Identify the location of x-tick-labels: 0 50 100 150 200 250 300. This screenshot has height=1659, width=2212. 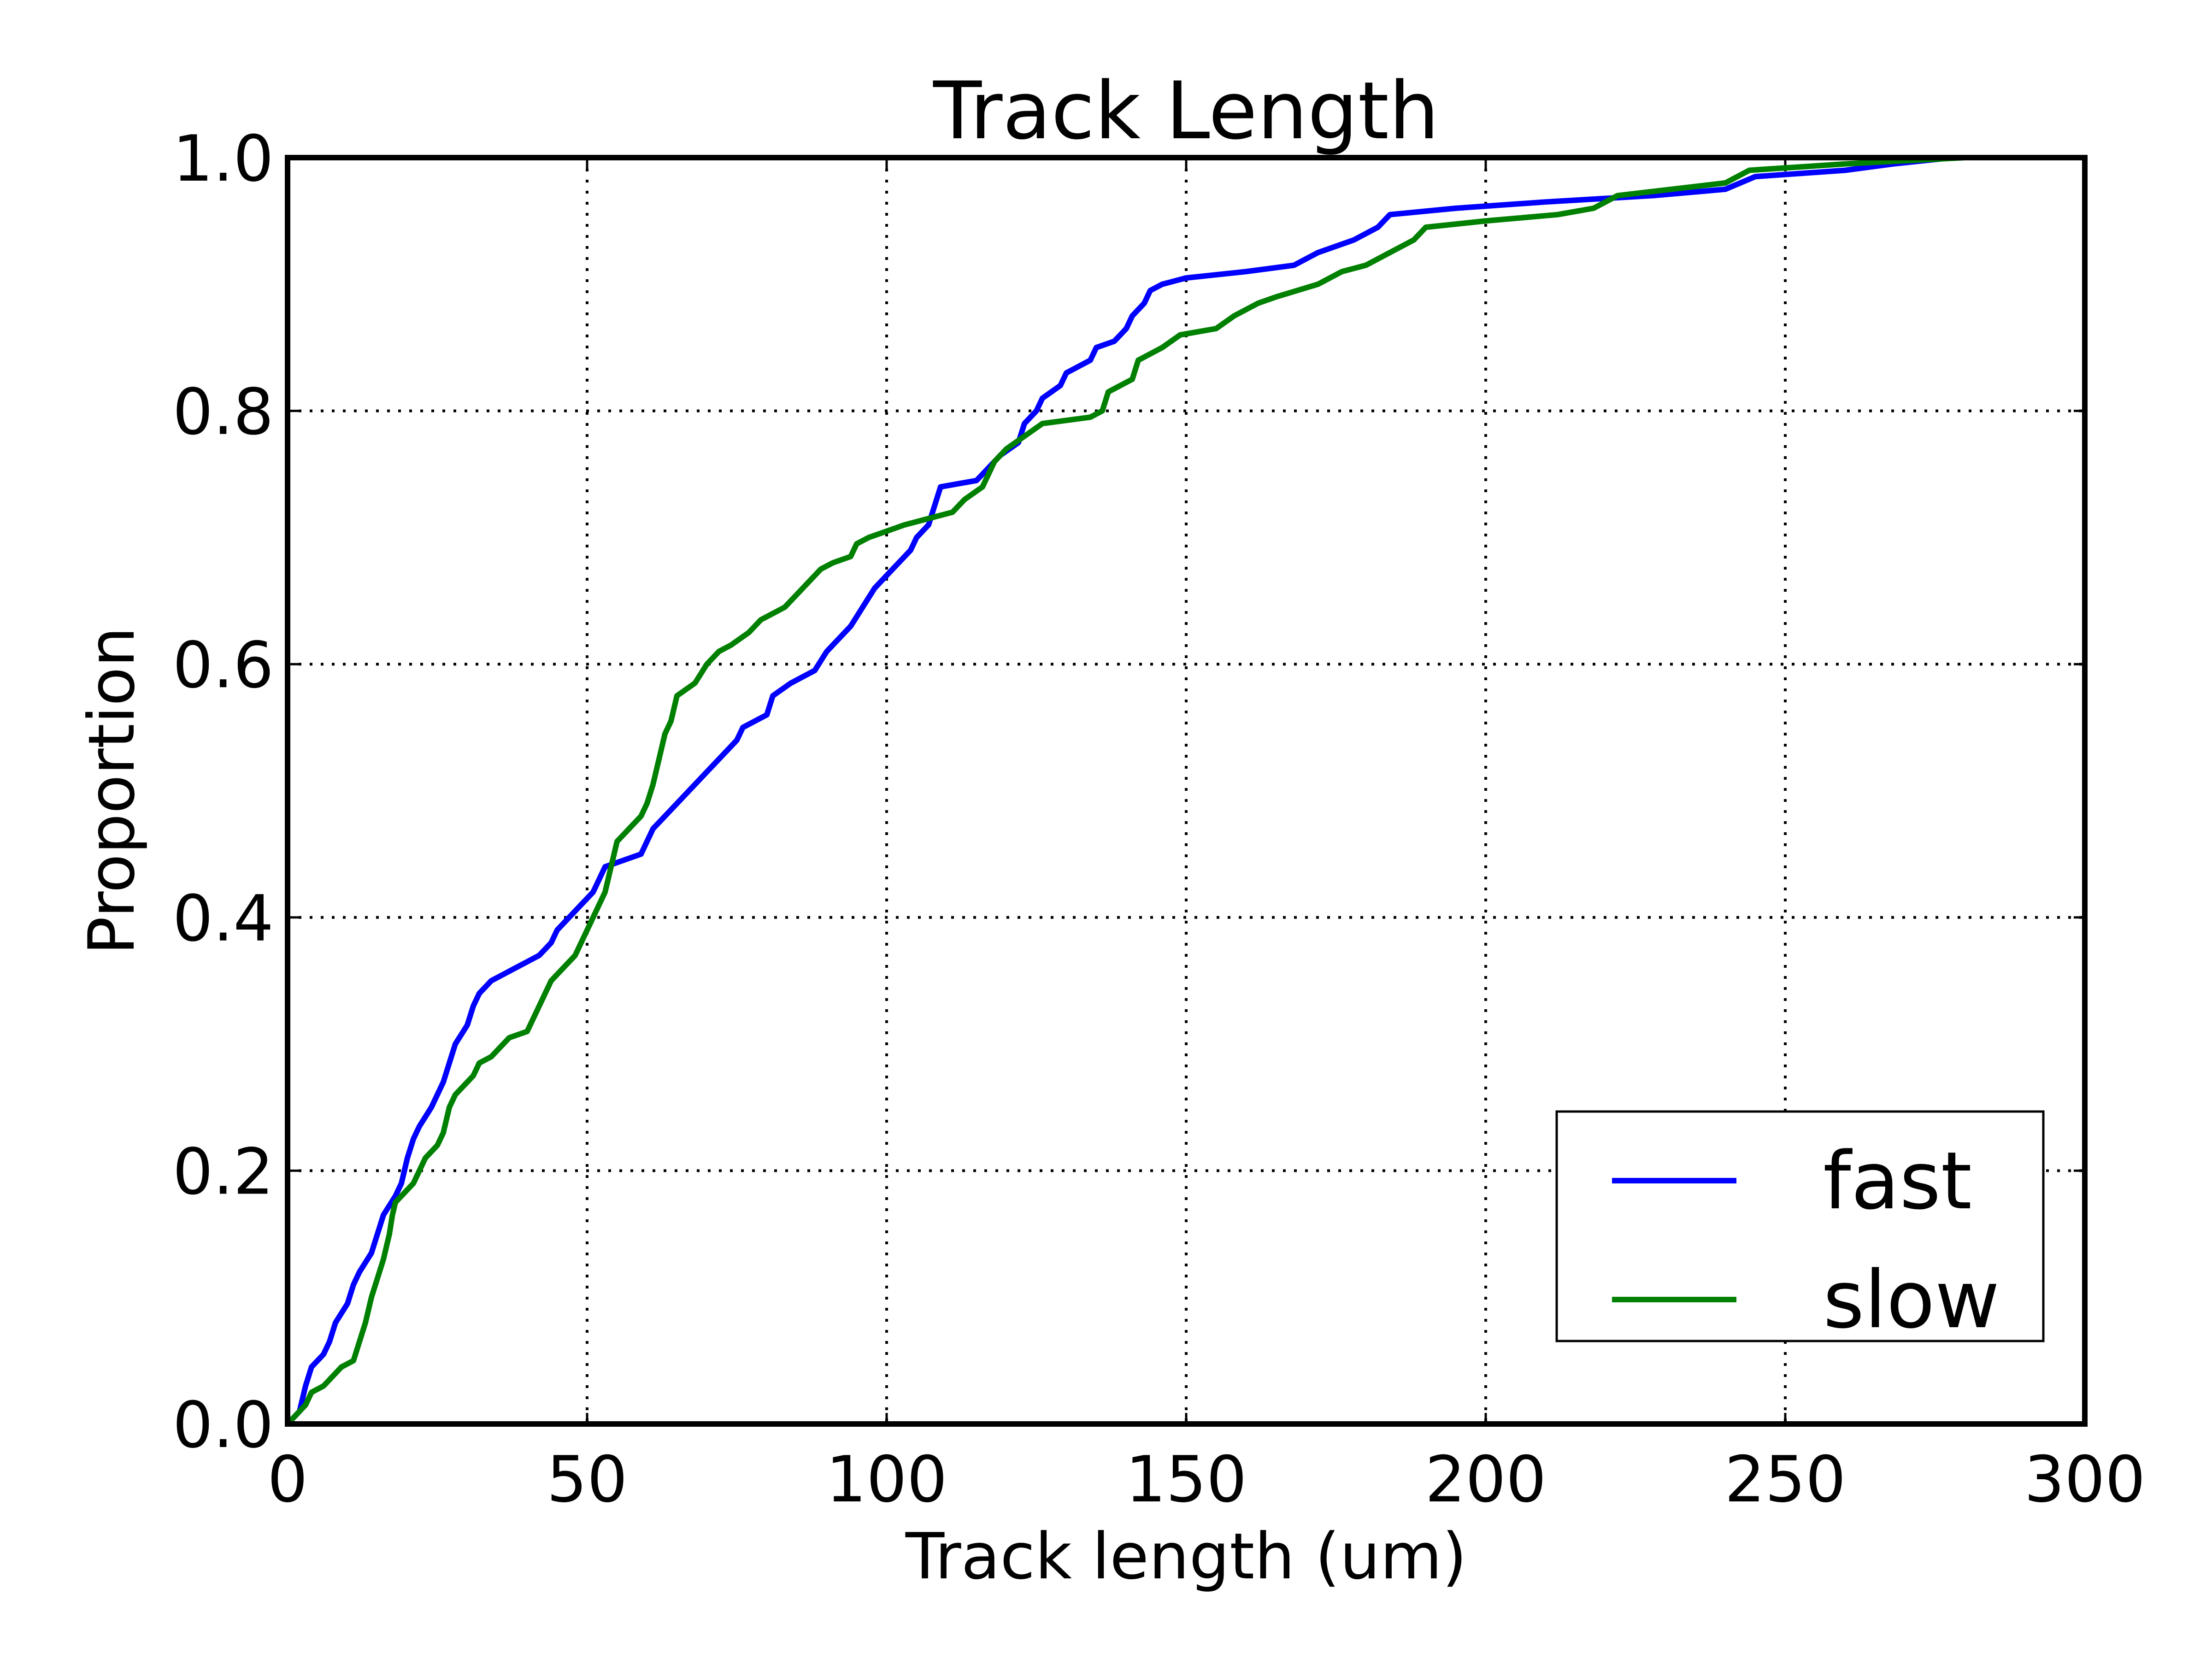
(1206, 1479).